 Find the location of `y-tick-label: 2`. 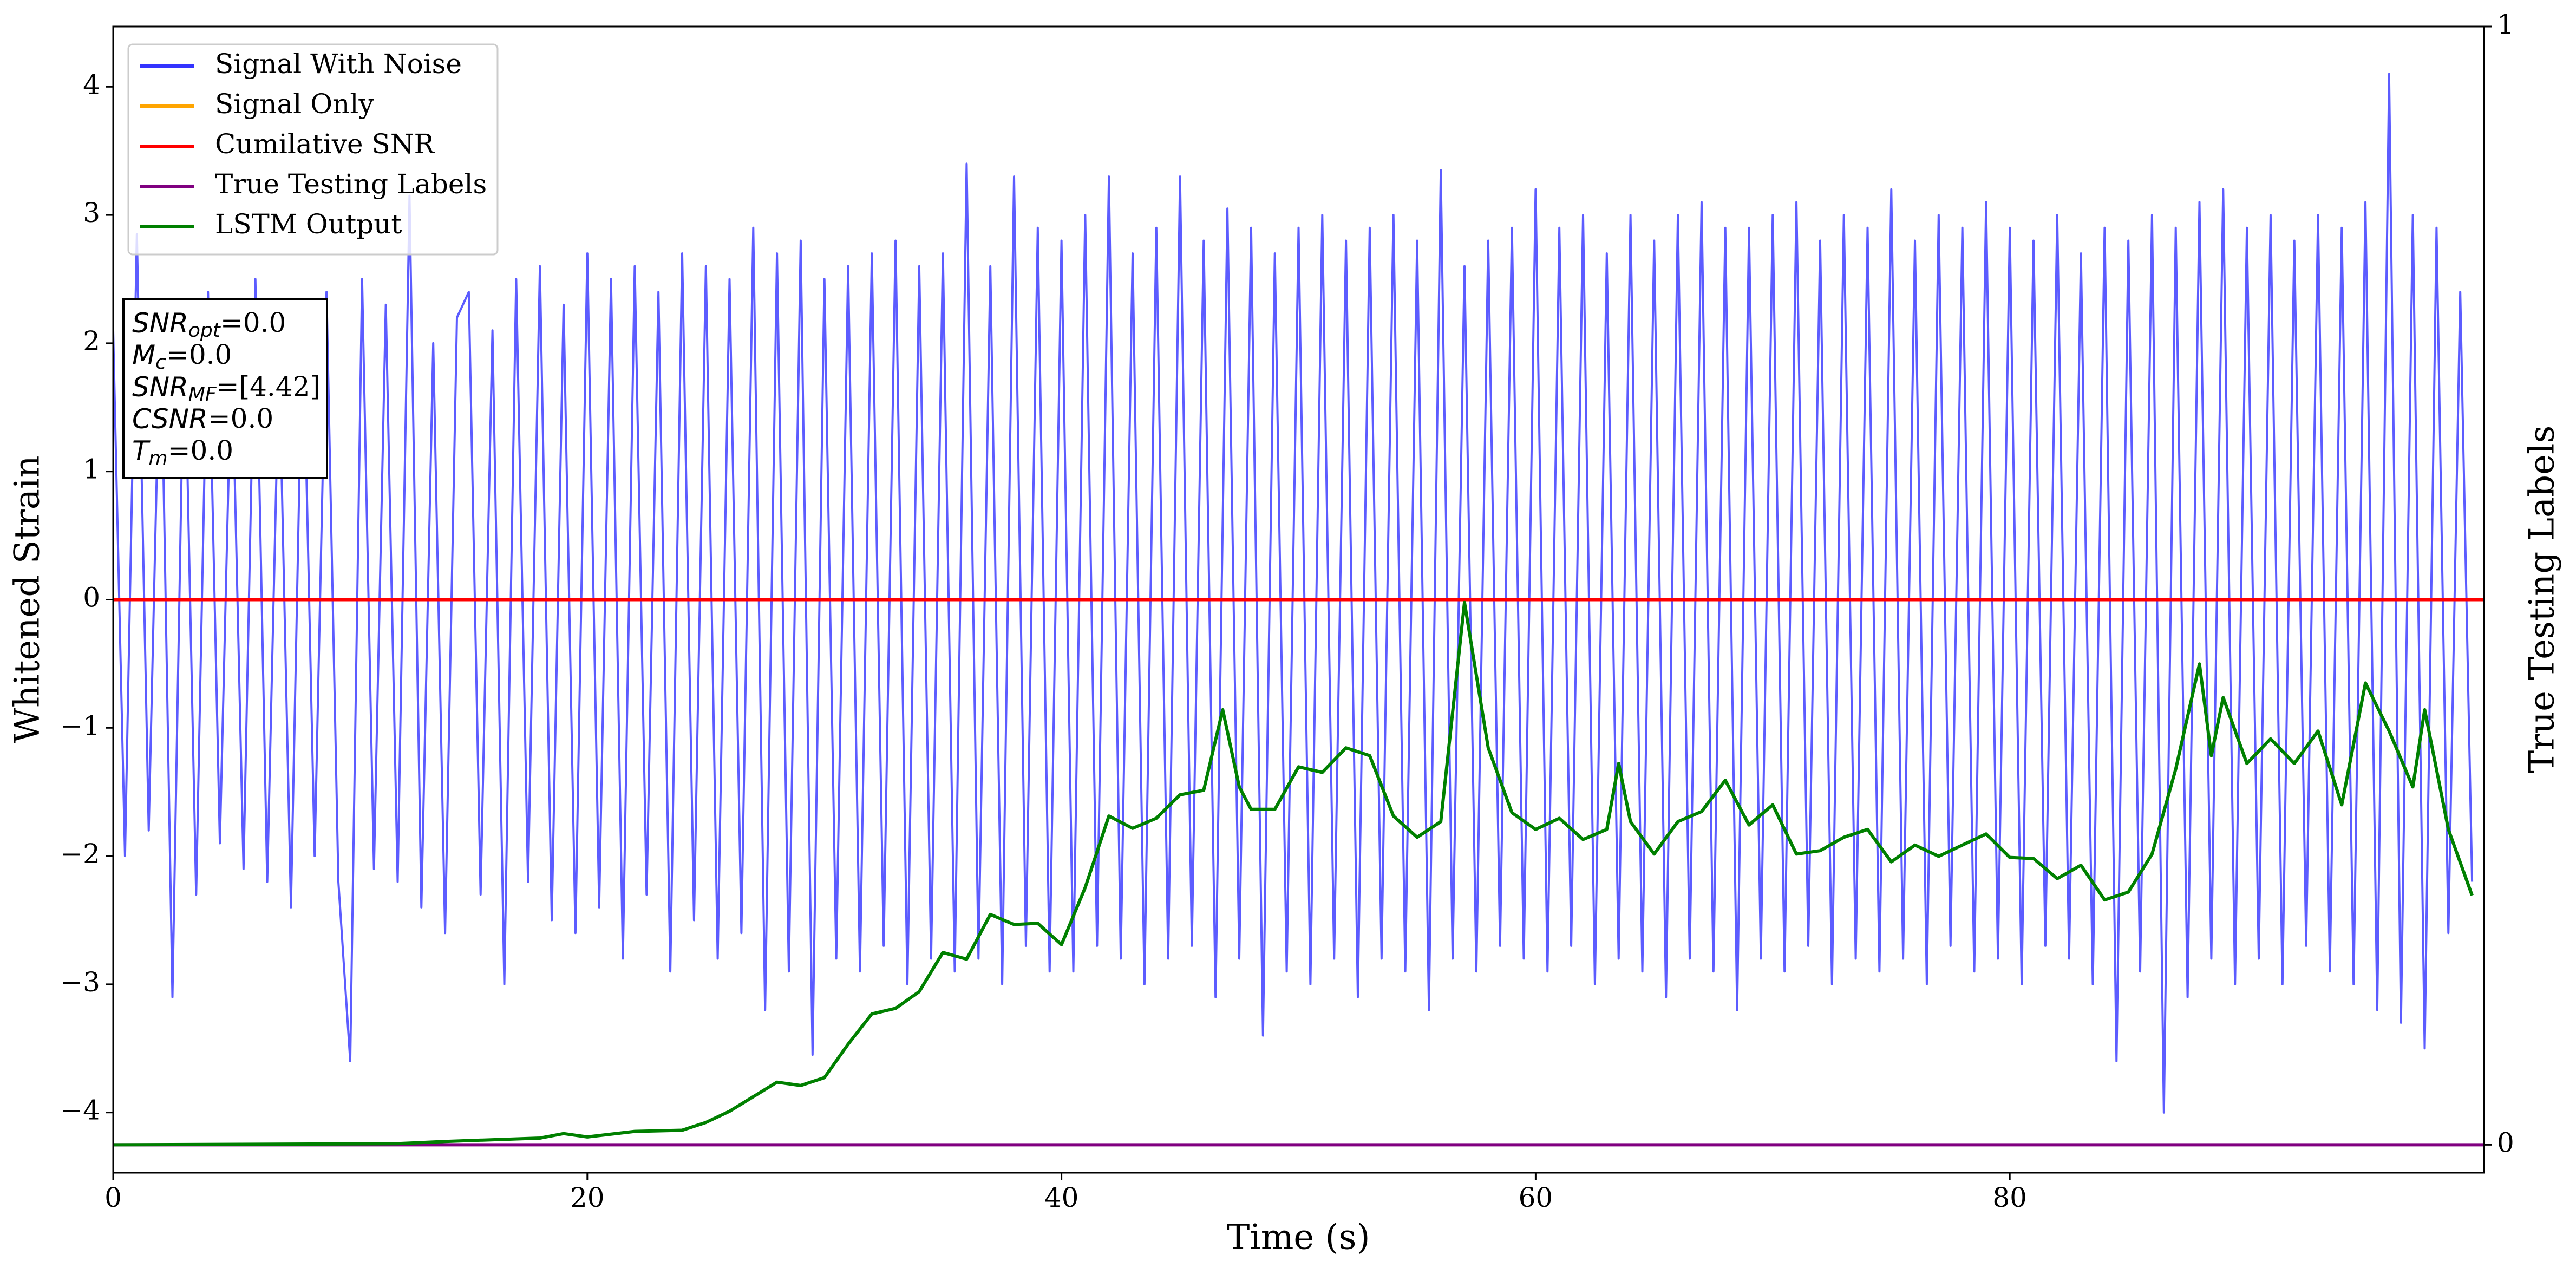

y-tick-label: 2 is located at coordinates (92, 341).